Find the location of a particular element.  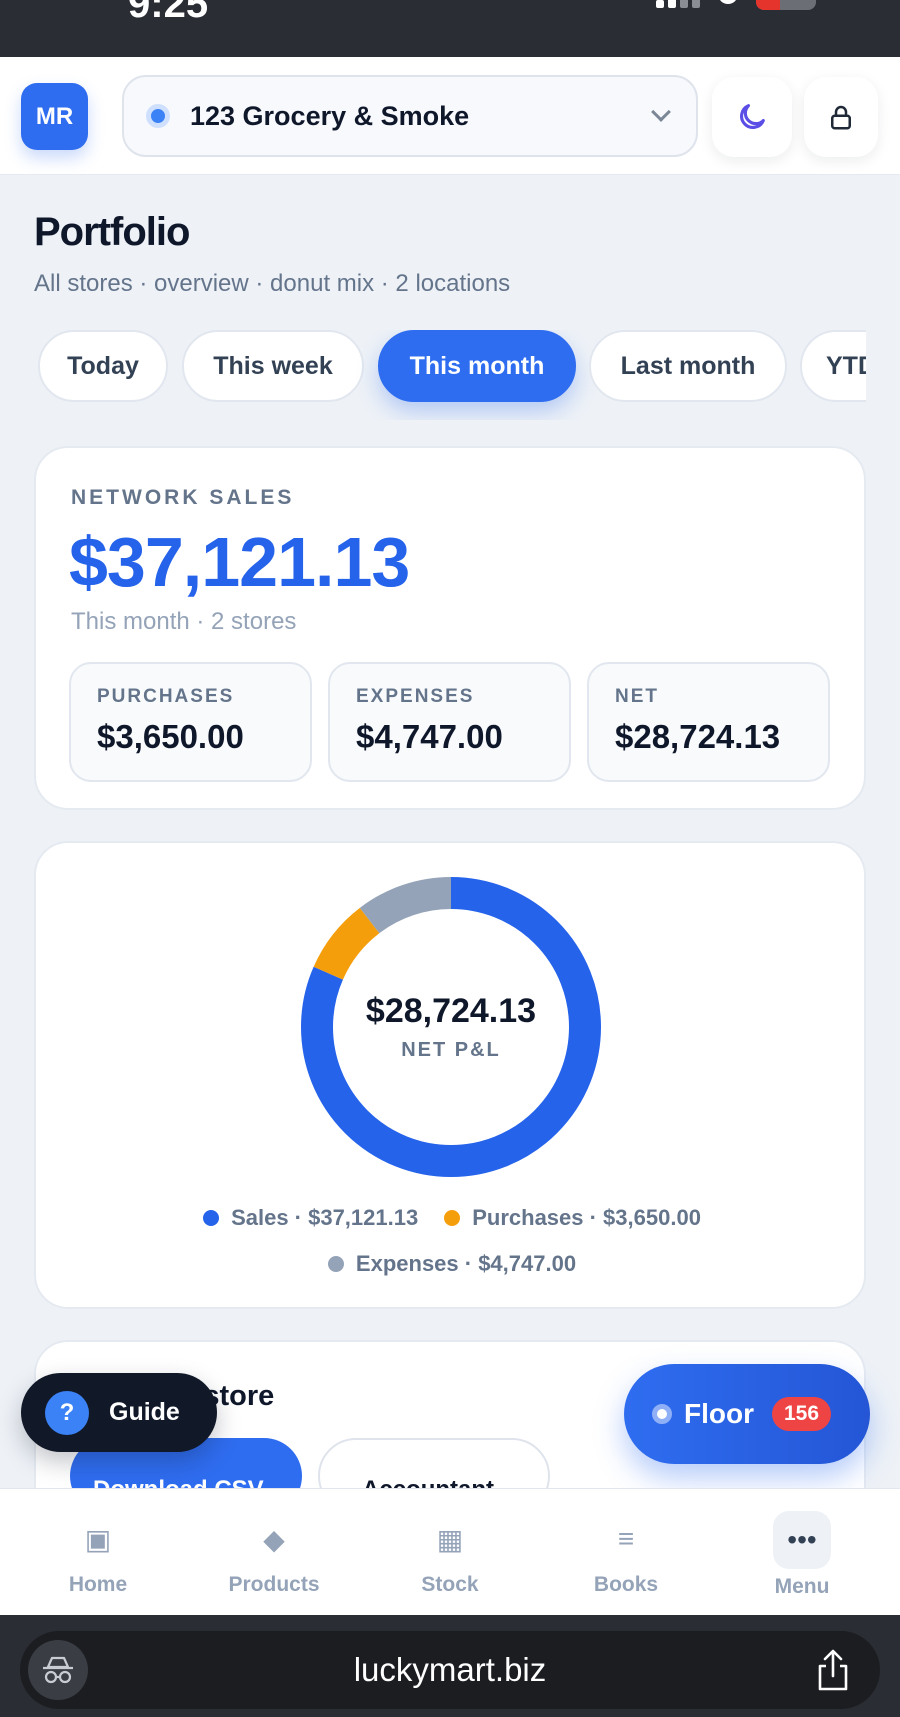

donut-center: $28,724.13 NET P&L is located at coordinates (451, 1027).